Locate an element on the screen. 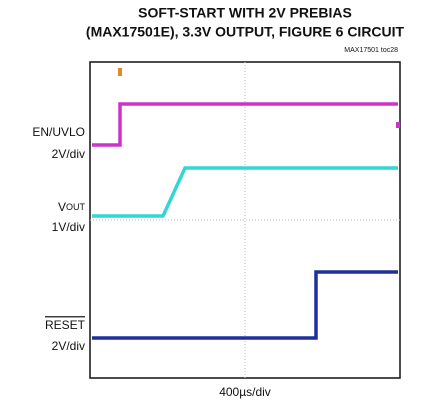  trace-reset is located at coordinates (245, 305).